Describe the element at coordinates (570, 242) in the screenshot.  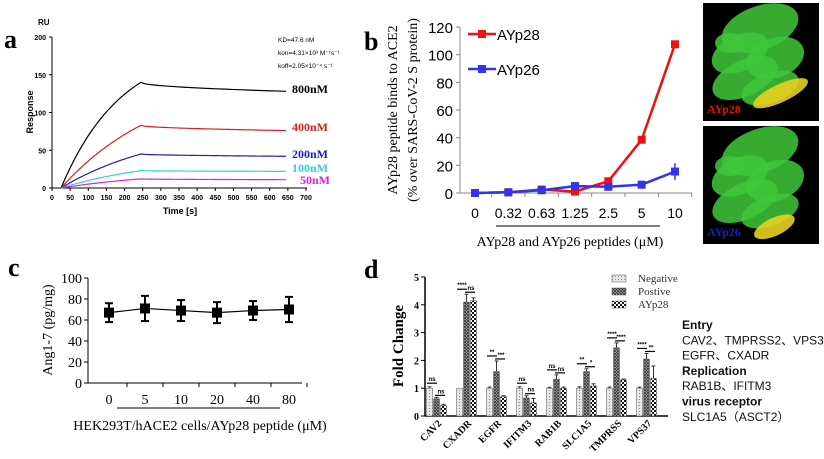
I see `x-axis-label: AYp28 and AYp26 peptides (μM)` at that location.